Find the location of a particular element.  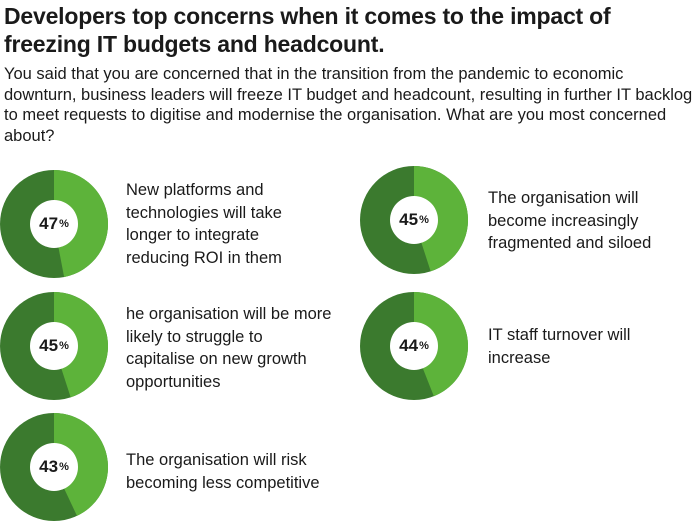

donut-chart-platforms is located at coordinates (54, 224).